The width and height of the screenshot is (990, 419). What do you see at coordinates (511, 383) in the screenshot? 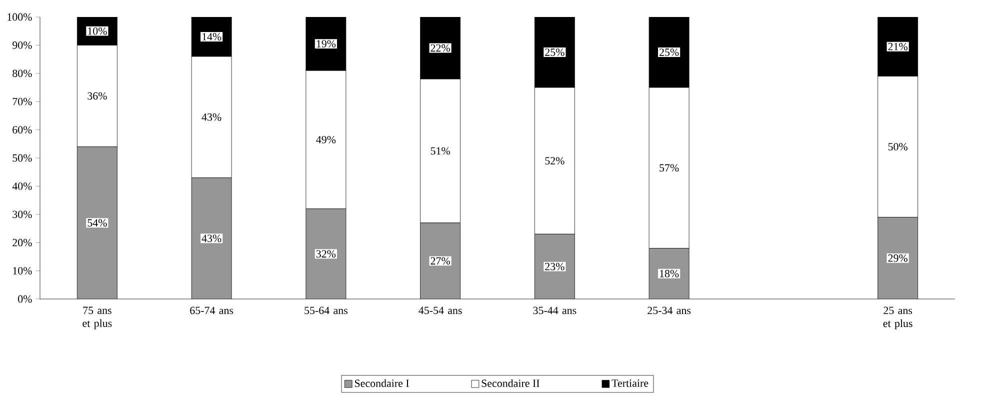
I see `legend-label: Secondaire II` at bounding box center [511, 383].